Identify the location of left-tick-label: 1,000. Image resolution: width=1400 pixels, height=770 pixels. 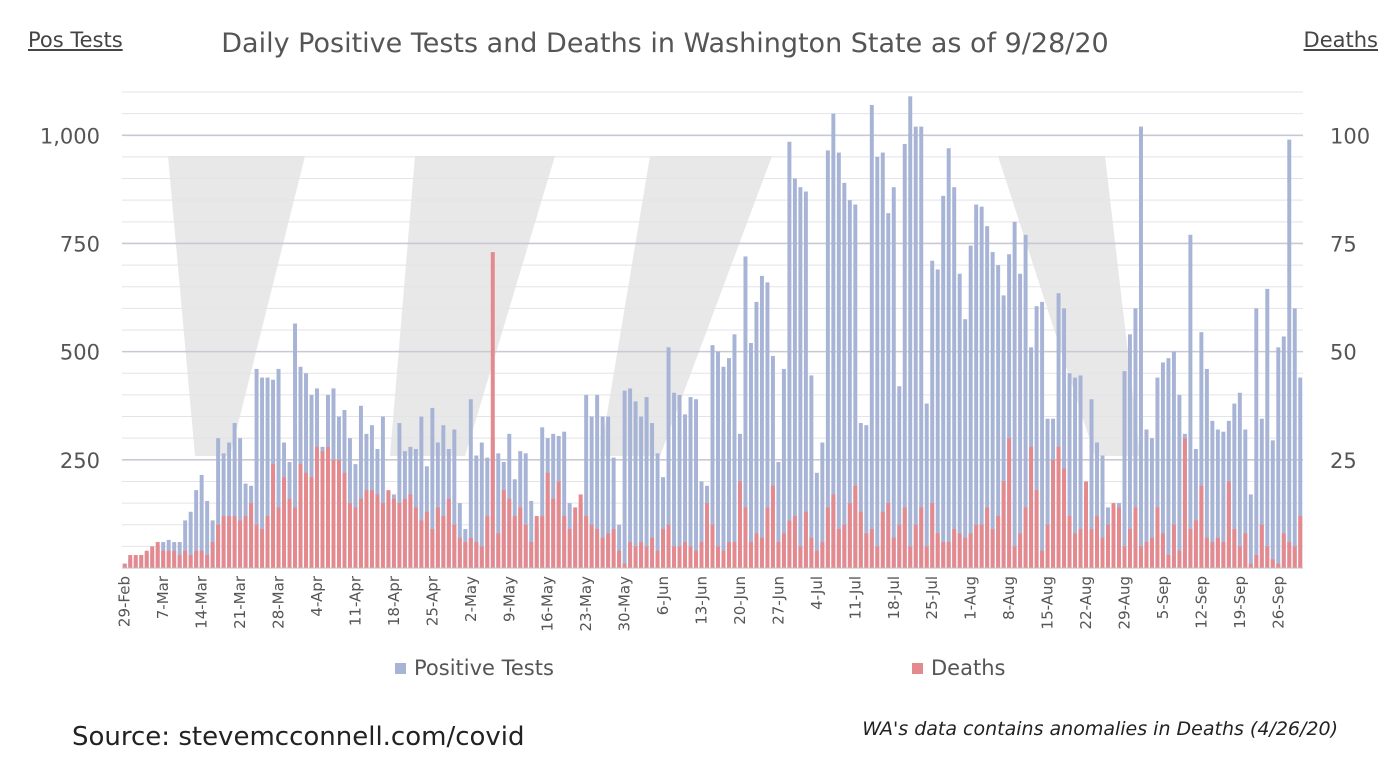
(70, 136).